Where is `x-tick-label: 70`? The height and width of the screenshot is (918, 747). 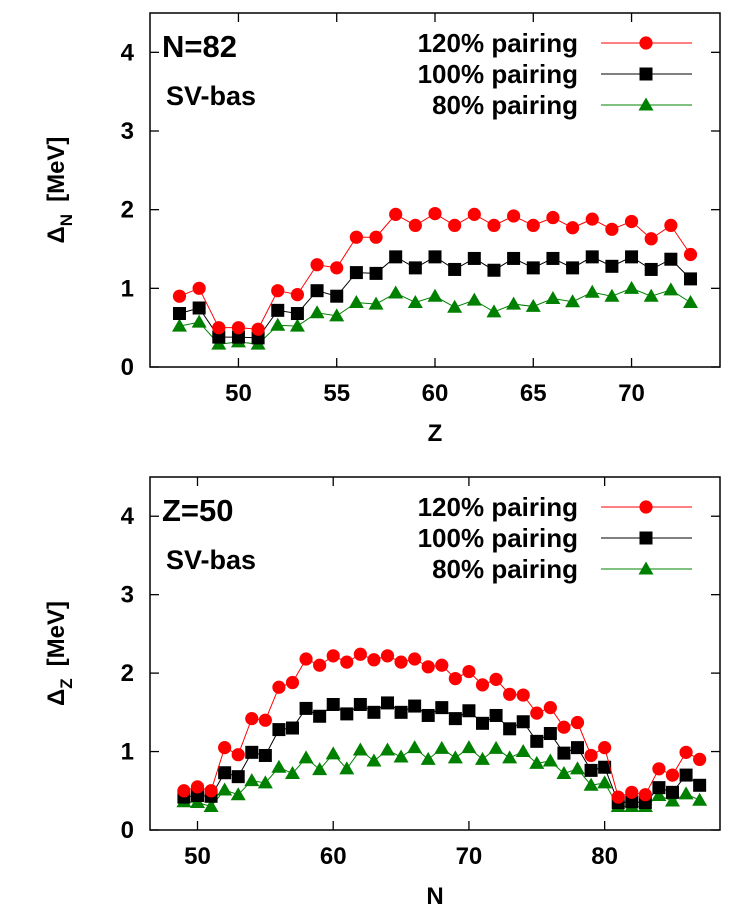 x-tick-label: 70 is located at coordinates (631, 393).